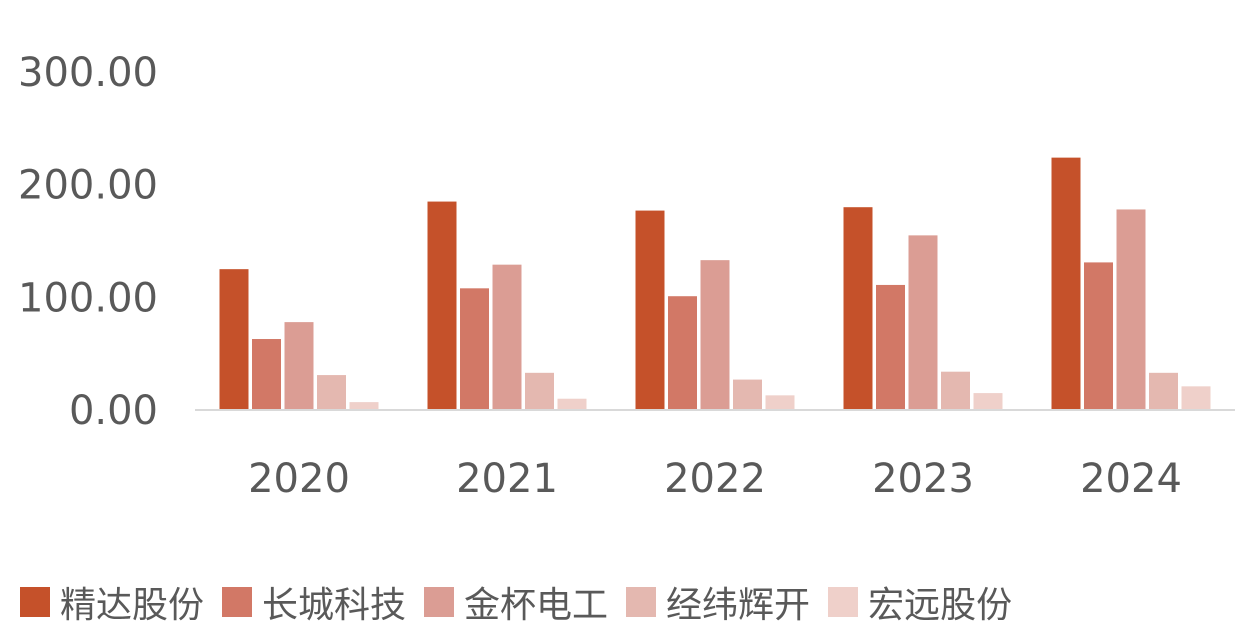 This screenshot has width=1257, height=636. I want to click on y-tick-label: 0.00, so click(113, 411).